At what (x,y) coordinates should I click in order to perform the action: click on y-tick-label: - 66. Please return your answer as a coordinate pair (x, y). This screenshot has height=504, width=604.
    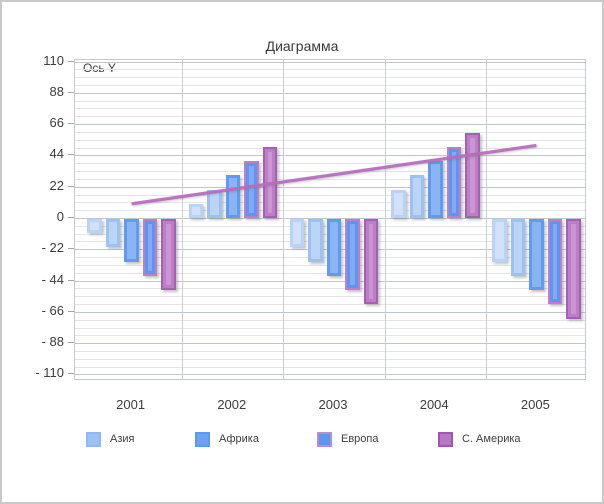
    Looking at the image, I should click on (52, 310).